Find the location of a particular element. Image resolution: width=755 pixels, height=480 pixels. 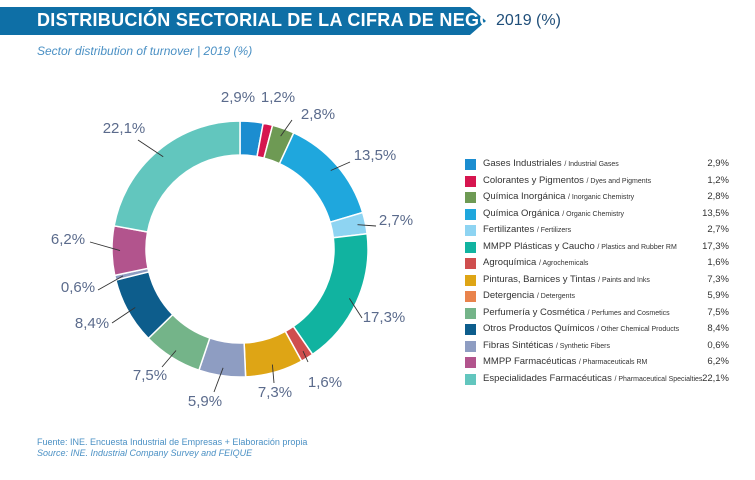

data-label: 17,3% is located at coordinates (384, 317).